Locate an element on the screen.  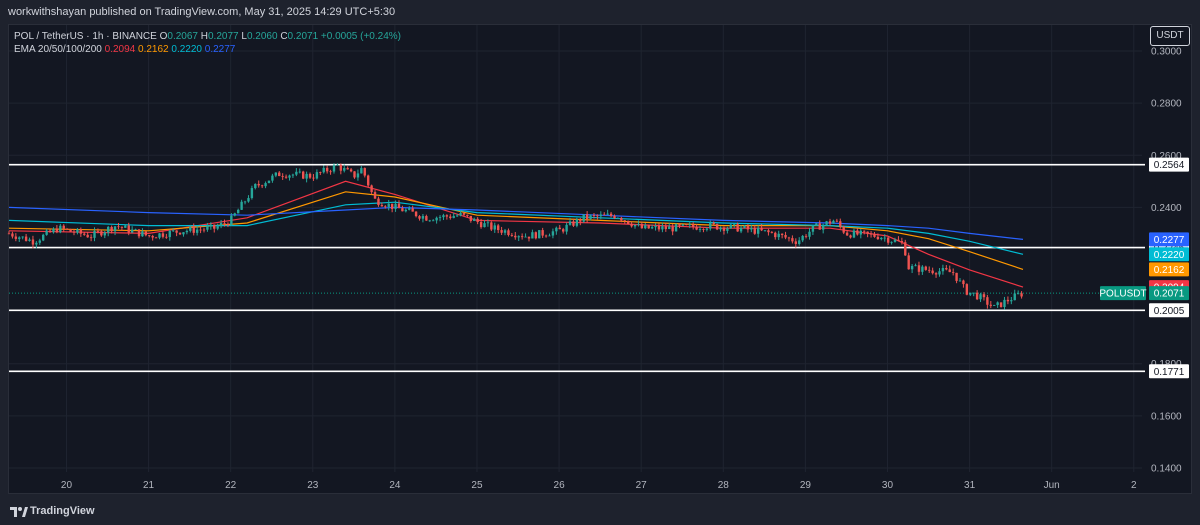
level-label: 0.1771 is located at coordinates (1169, 372).